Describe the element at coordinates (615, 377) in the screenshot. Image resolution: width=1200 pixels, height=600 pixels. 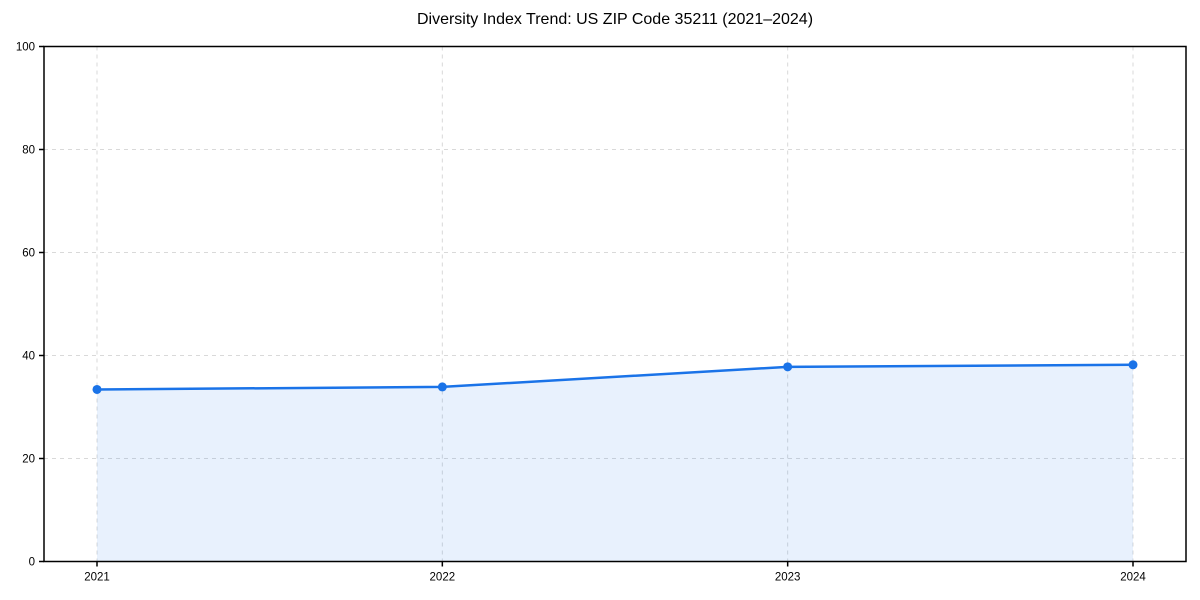
I see `trend-line` at that location.